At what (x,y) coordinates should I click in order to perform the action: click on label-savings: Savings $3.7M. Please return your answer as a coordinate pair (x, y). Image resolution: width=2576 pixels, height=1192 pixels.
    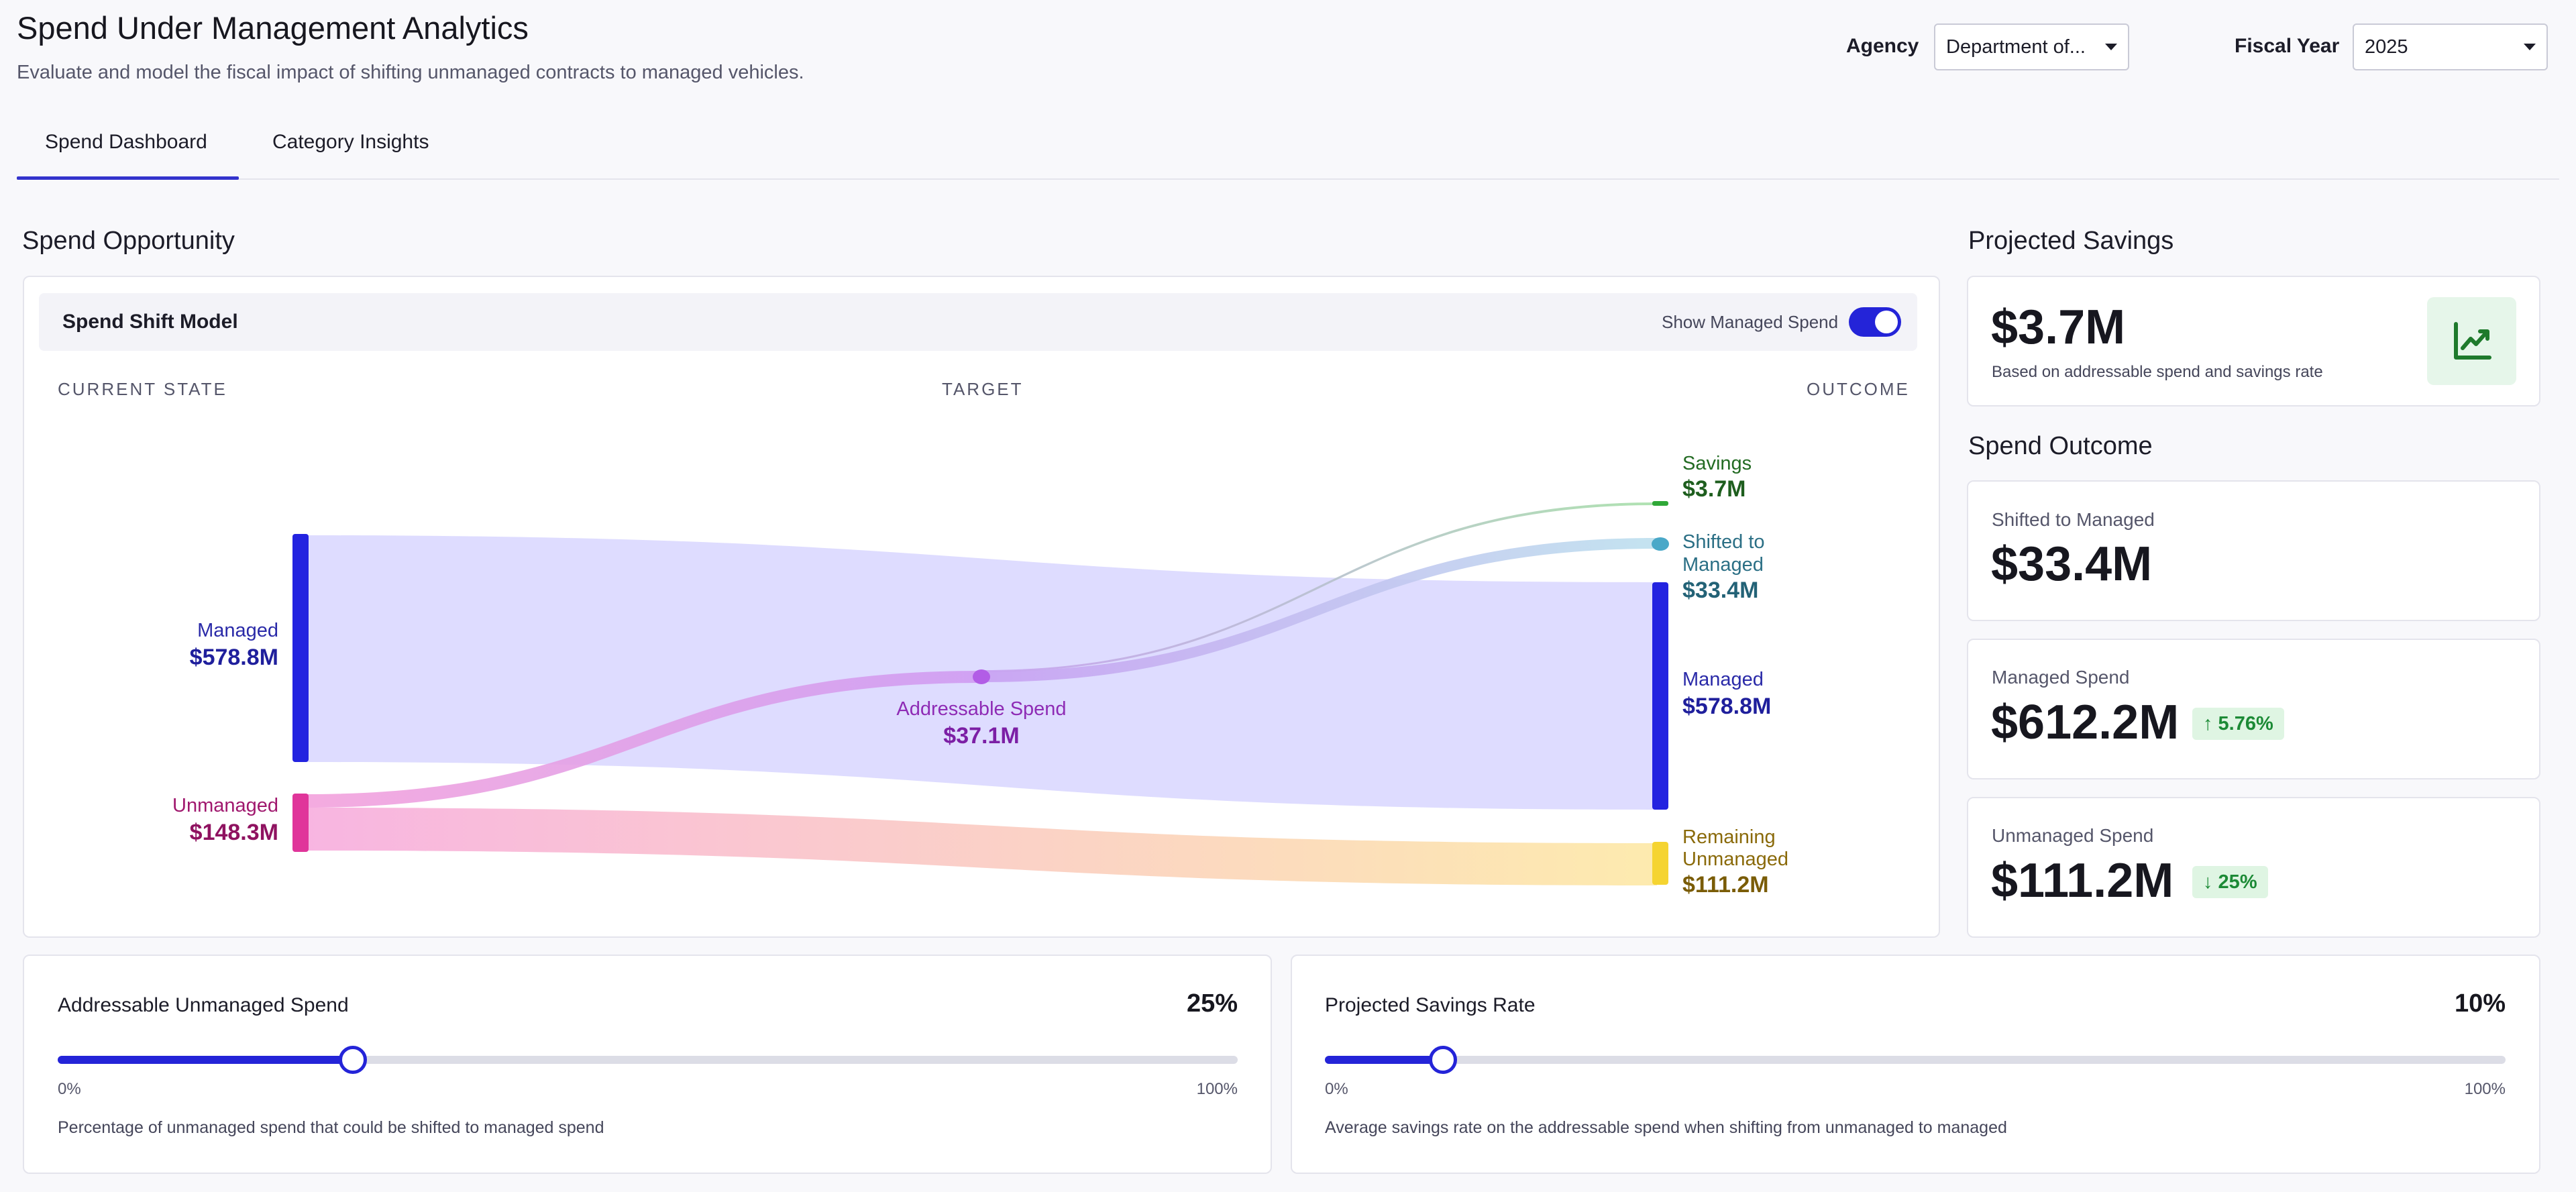
    Looking at the image, I should click on (1717, 477).